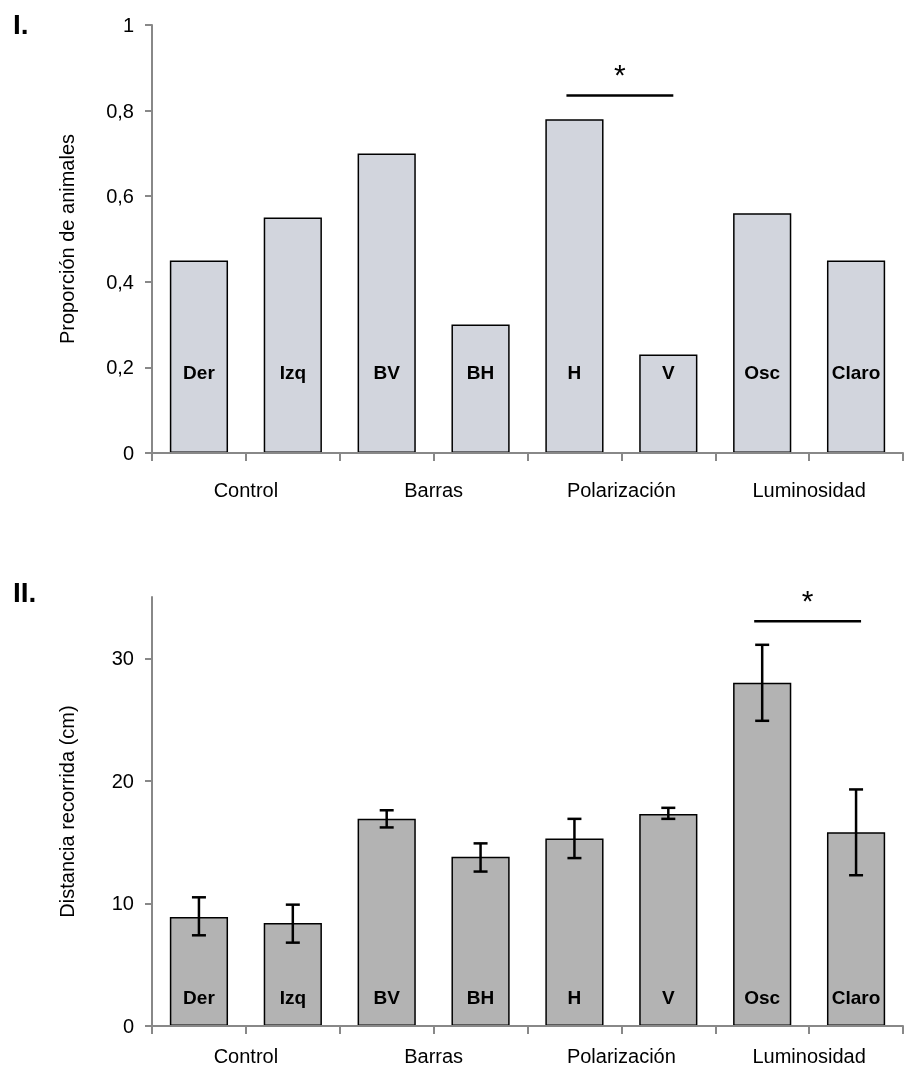 This screenshot has width=911, height=1076. Describe the element at coordinates (122, 903) in the screenshot. I see `y-tick-label: 10` at that location.